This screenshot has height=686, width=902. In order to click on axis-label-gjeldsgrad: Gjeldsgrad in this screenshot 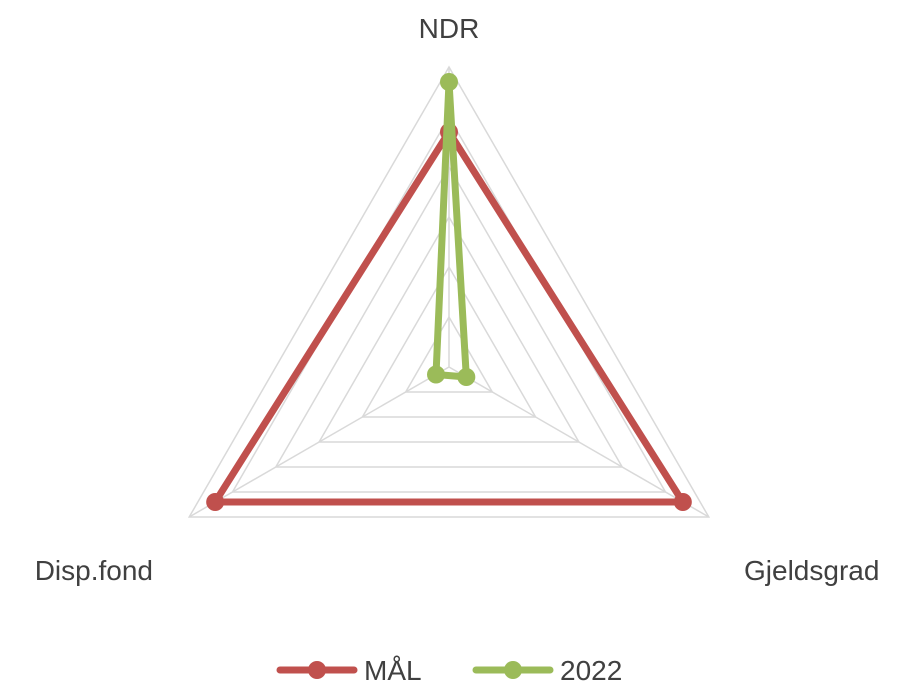, I will do `click(811, 570)`.